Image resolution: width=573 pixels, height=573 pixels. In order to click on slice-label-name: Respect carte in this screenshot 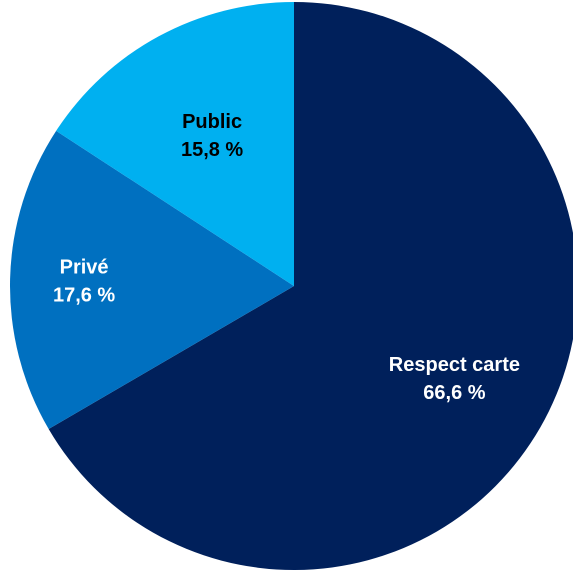, I will do `click(454, 365)`.